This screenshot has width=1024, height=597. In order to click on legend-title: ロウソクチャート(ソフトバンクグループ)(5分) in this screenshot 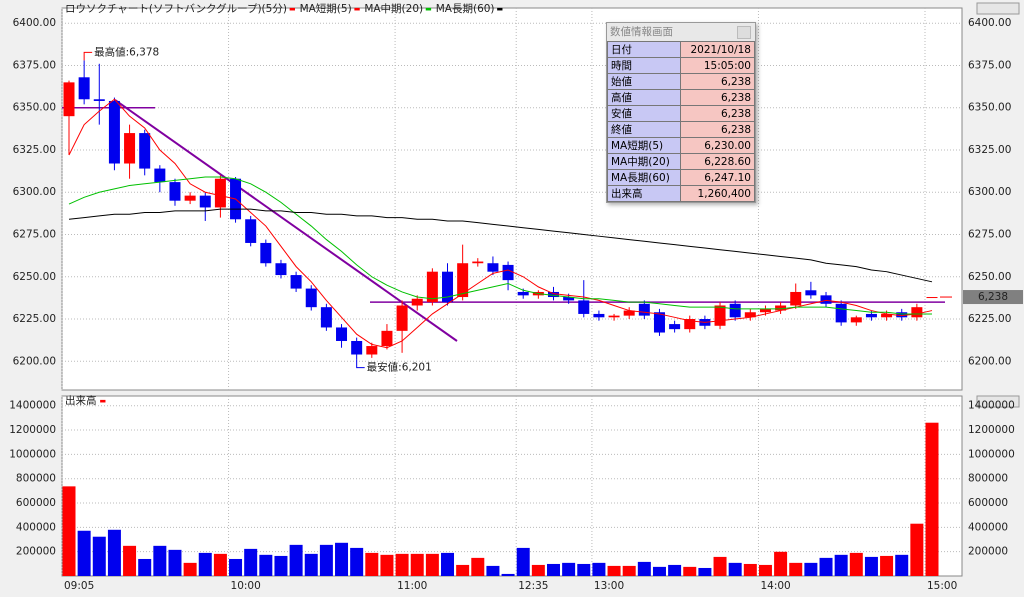, I will do `click(176, 8)`.